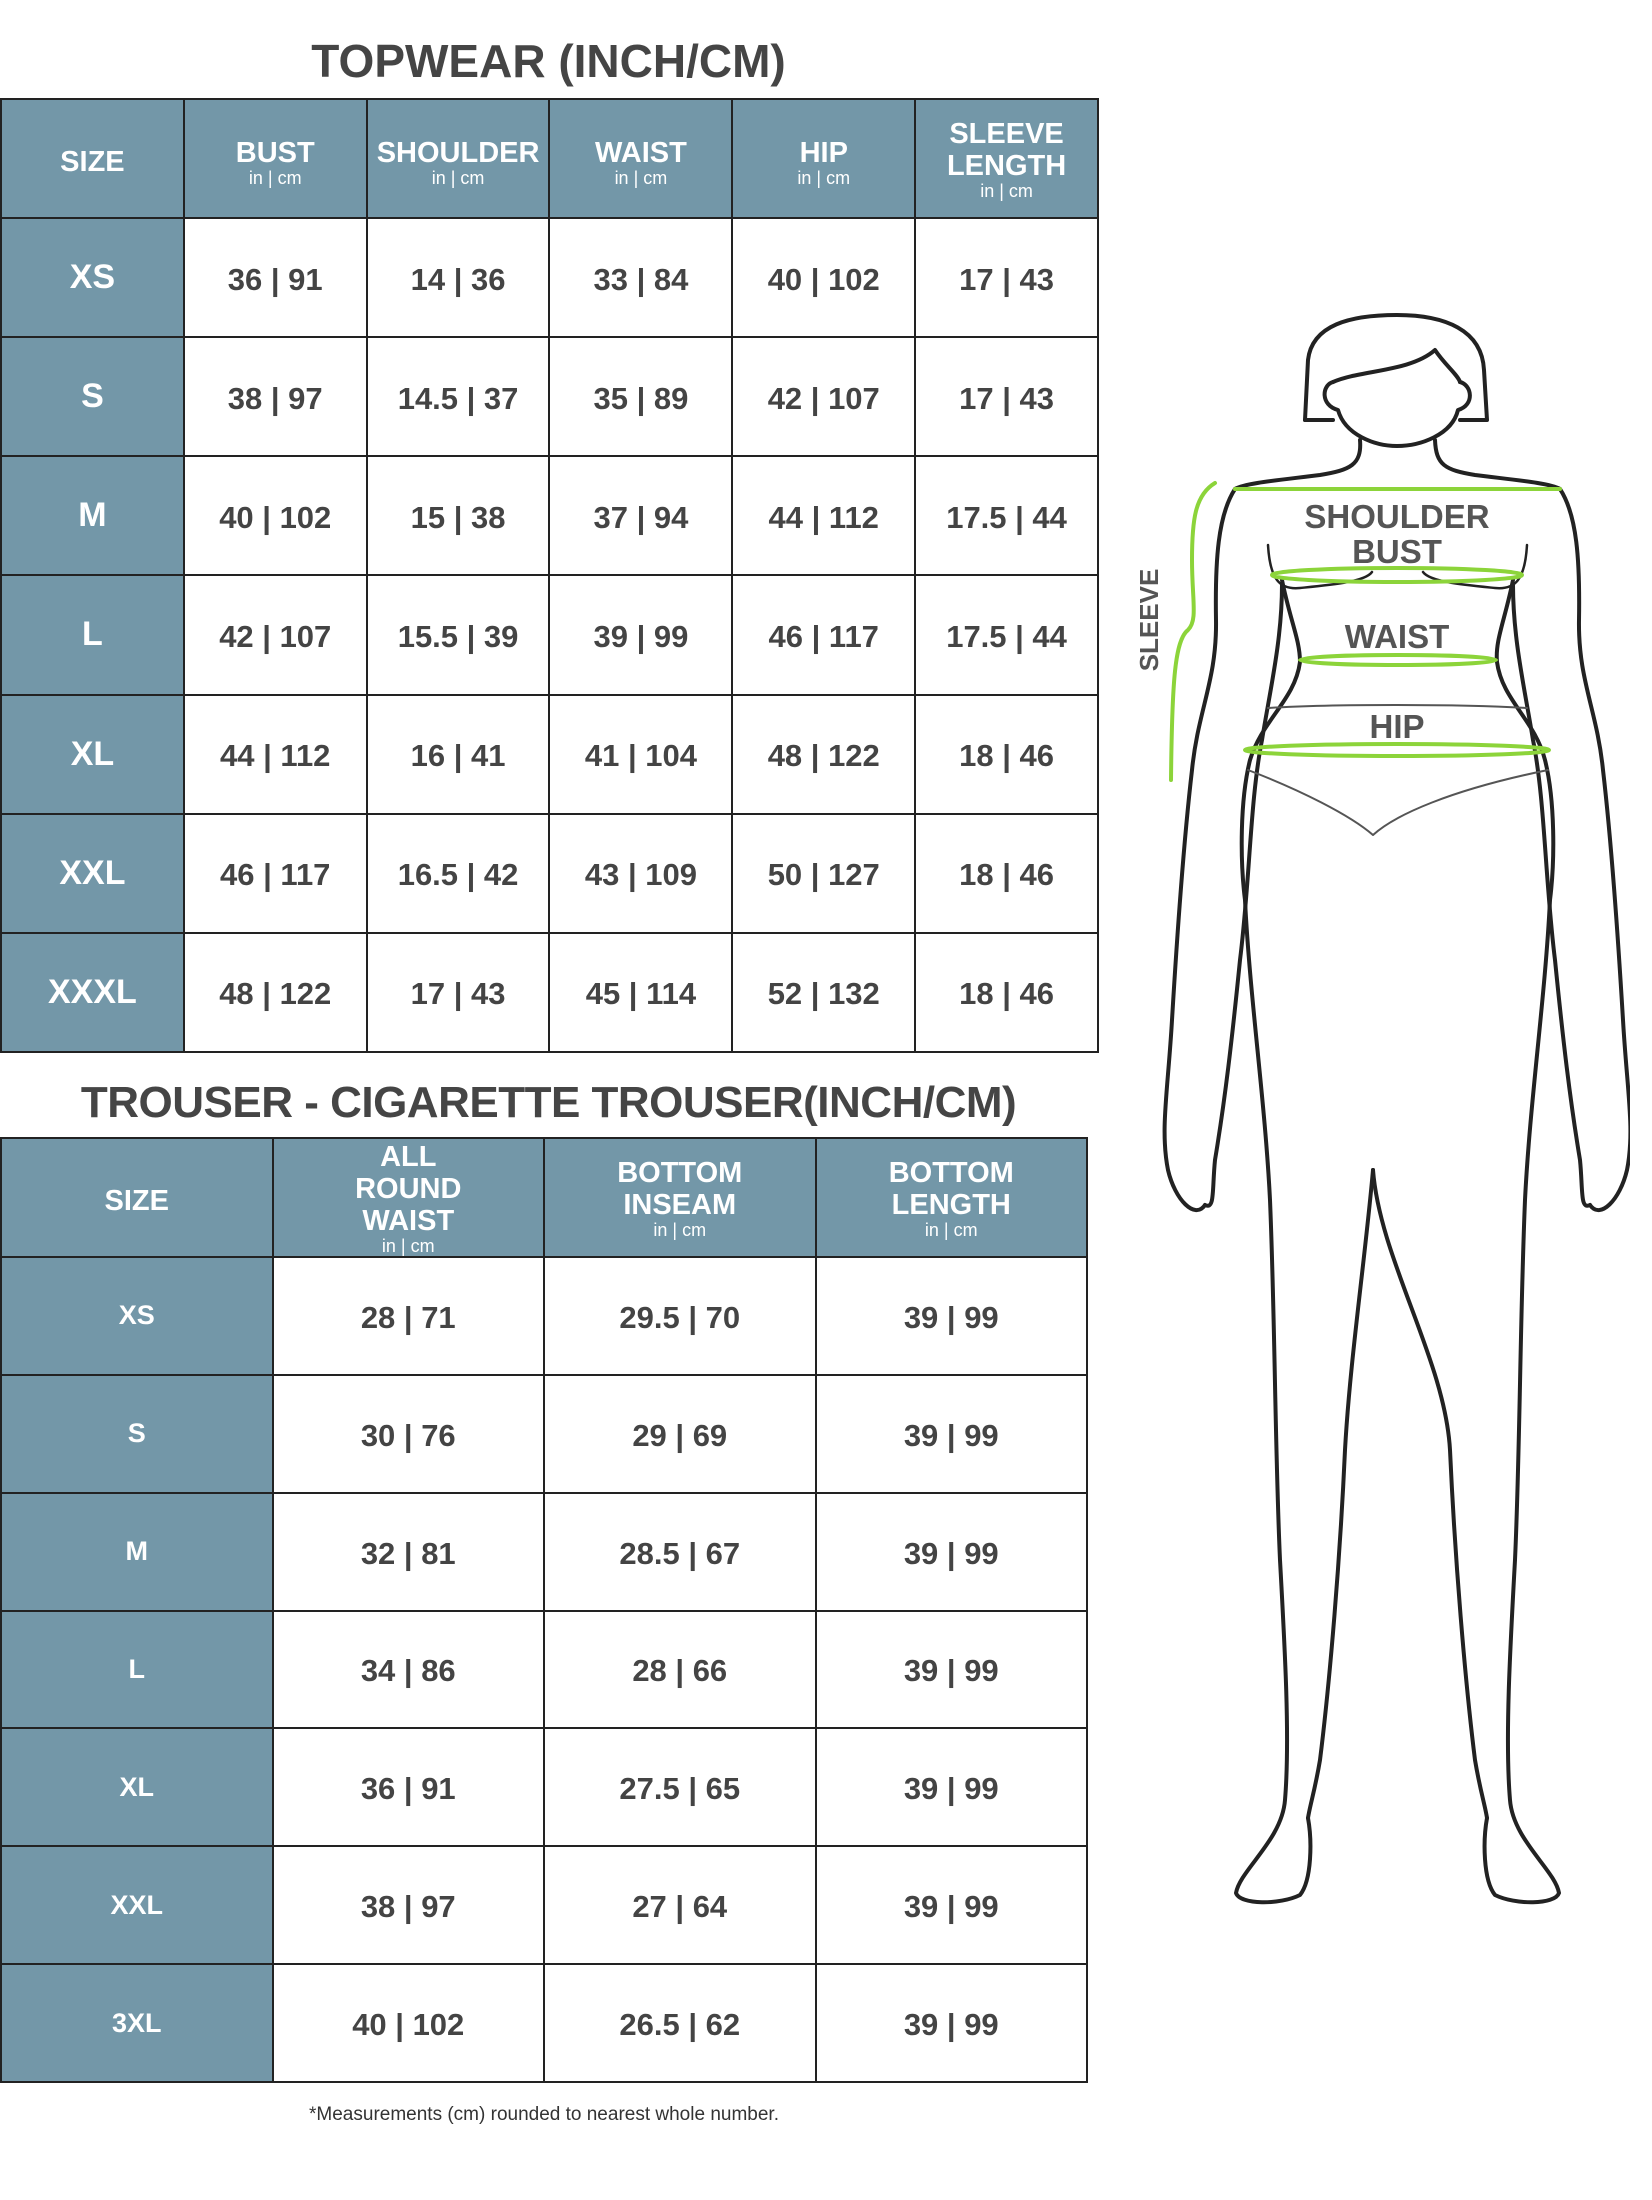  I want to click on hip-label: HIP, so click(1396, 726).